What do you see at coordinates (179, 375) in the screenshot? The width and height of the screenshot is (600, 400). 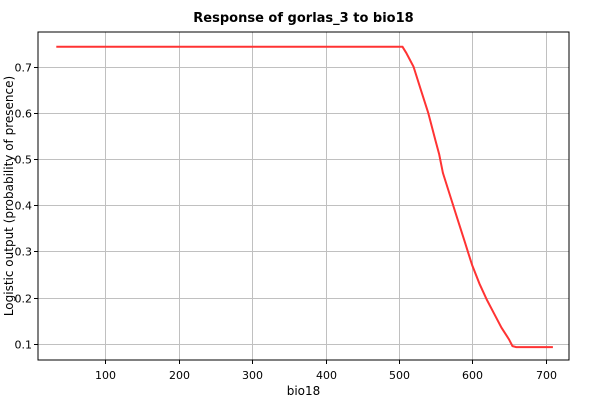 I see `x-tick-label: 200` at bounding box center [179, 375].